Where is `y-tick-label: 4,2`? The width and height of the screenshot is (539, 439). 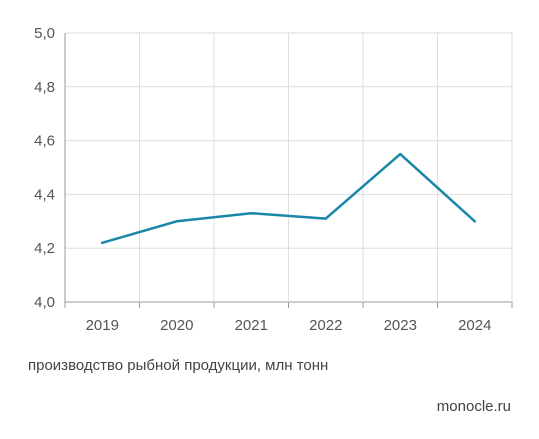 y-tick-label: 4,2 is located at coordinates (44, 248).